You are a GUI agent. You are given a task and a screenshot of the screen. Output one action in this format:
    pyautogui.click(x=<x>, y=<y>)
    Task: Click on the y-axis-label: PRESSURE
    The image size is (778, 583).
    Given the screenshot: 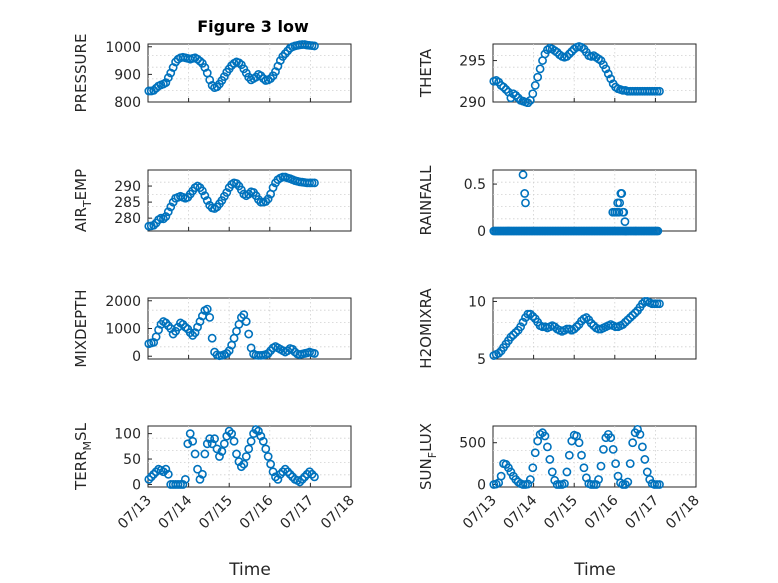 What is the action you would take?
    pyautogui.click(x=81, y=73)
    